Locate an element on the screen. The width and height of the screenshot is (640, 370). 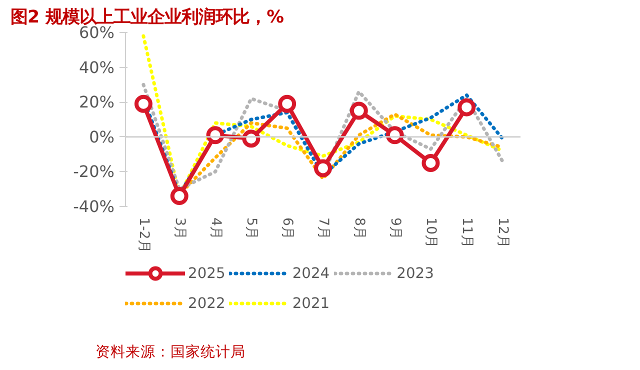
x-tick-label: 9月 is located at coordinates (394, 228).